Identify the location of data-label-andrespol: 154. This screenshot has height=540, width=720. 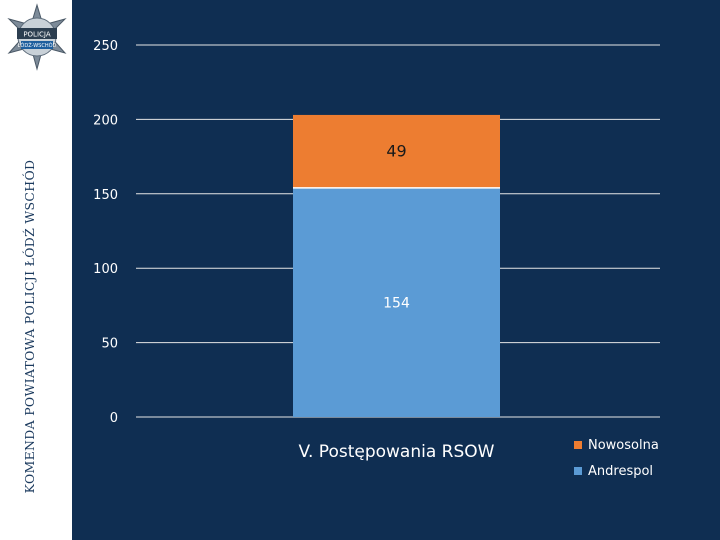
(396, 303).